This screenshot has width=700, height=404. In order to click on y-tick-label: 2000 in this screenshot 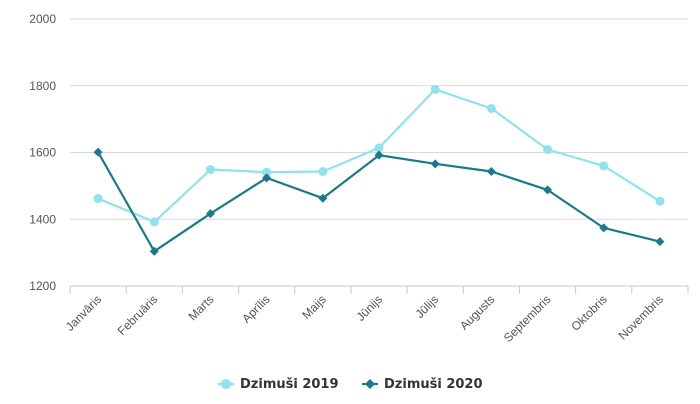, I will do `click(42, 19)`.